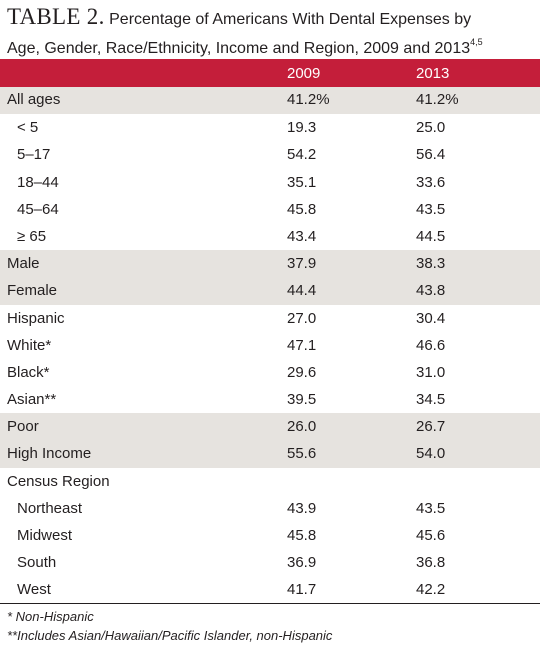  Describe the element at coordinates (36, 318) in the screenshot. I see `row-label: Hispanic` at that location.